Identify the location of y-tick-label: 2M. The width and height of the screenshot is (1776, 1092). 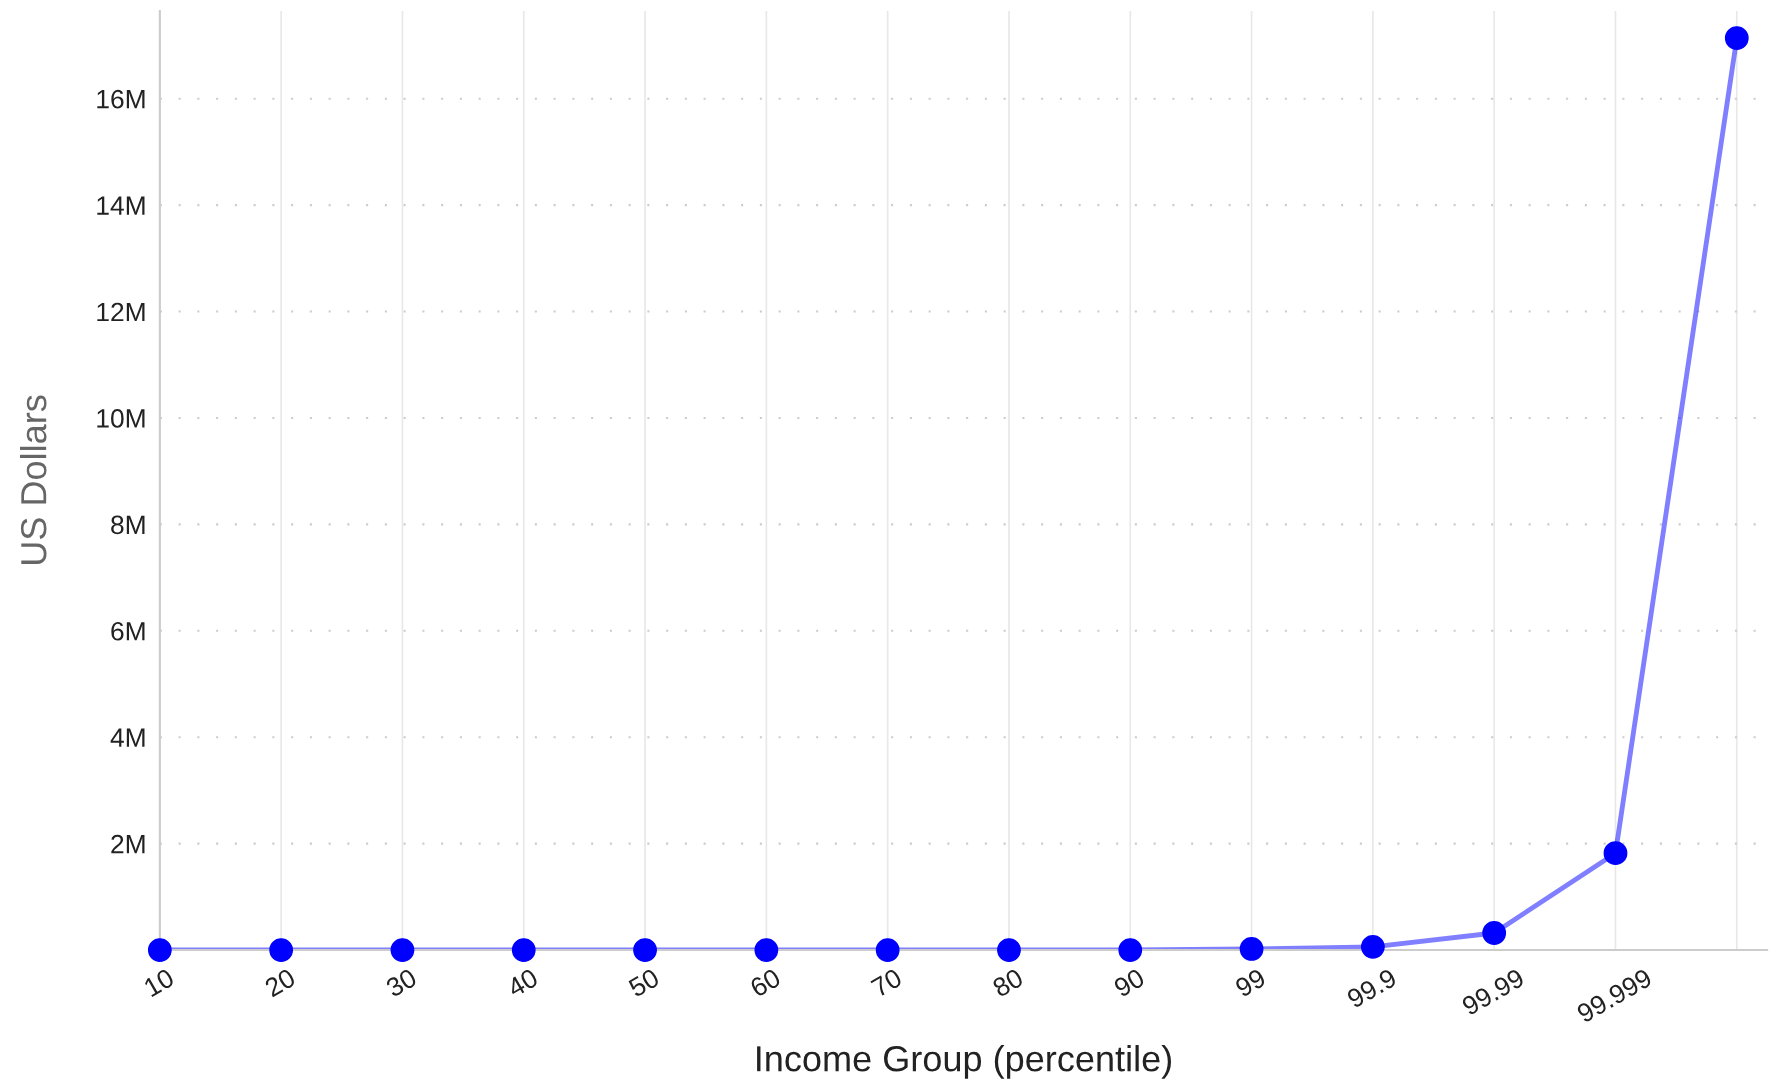
(128, 844).